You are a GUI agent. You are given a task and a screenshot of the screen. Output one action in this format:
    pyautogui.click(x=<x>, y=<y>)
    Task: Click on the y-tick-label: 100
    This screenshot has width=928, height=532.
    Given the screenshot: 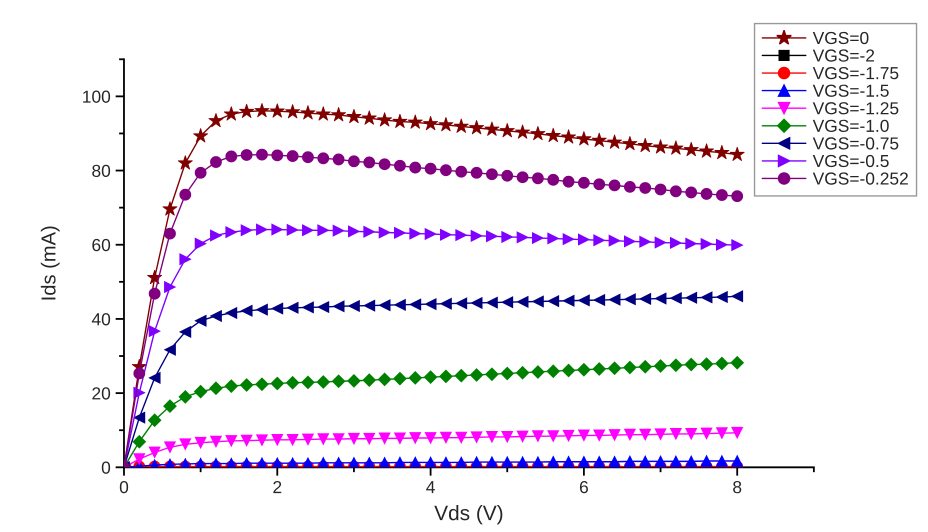 What is the action you would take?
    pyautogui.click(x=96, y=96)
    